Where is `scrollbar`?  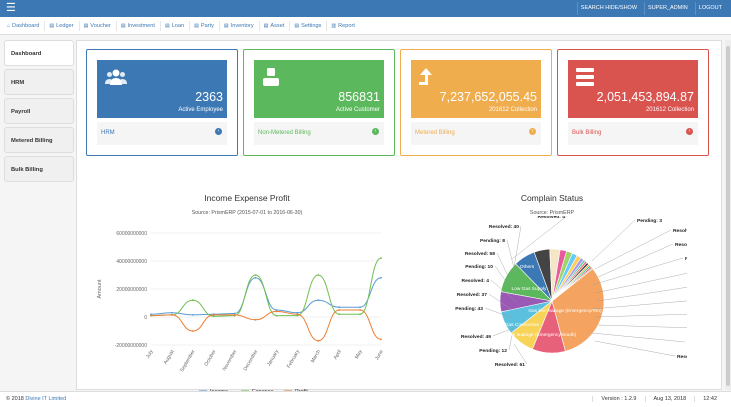 scrollbar is located at coordinates (728, 215).